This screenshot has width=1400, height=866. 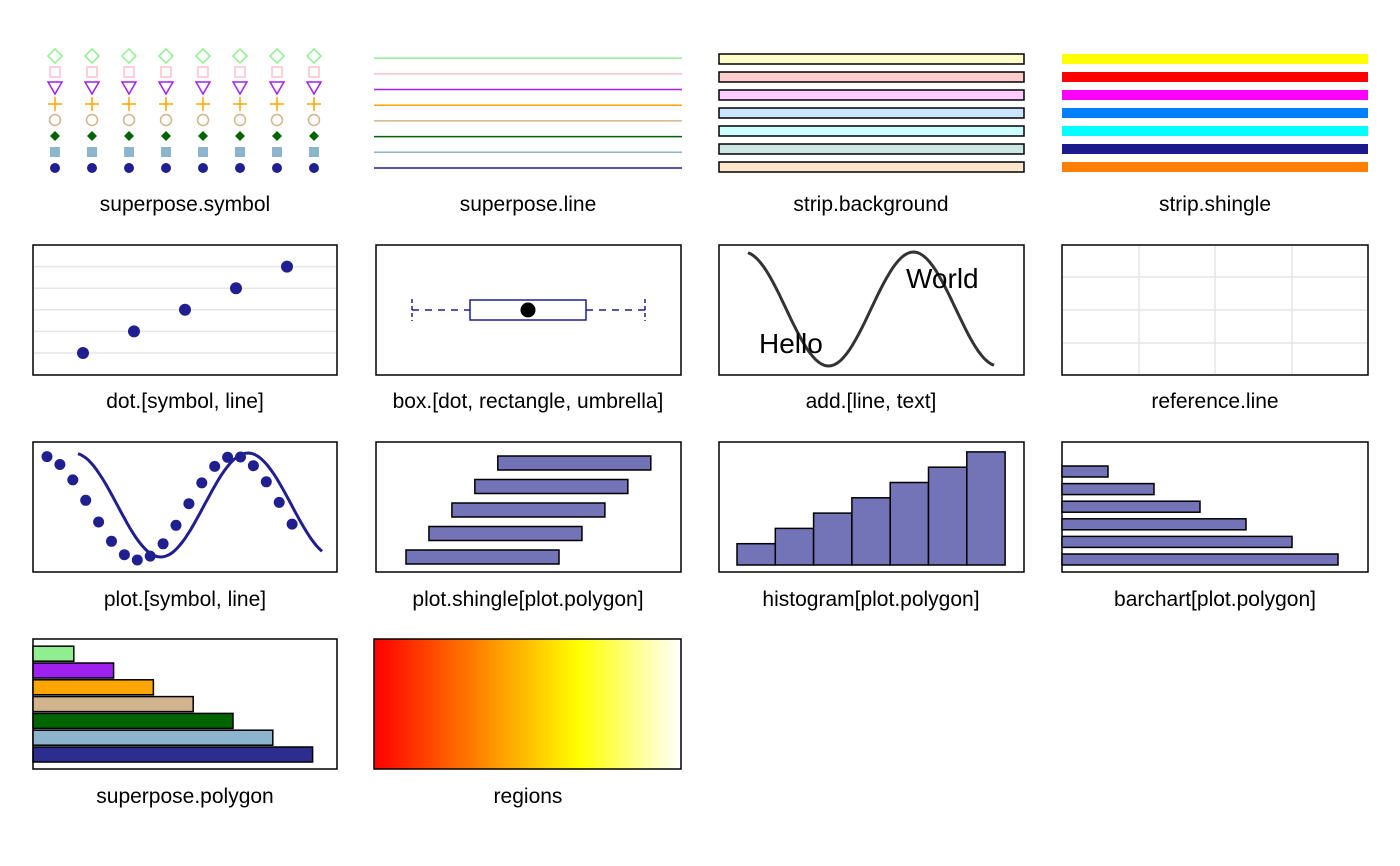 I want to click on plot-line-curve, so click(x=200, y=505).